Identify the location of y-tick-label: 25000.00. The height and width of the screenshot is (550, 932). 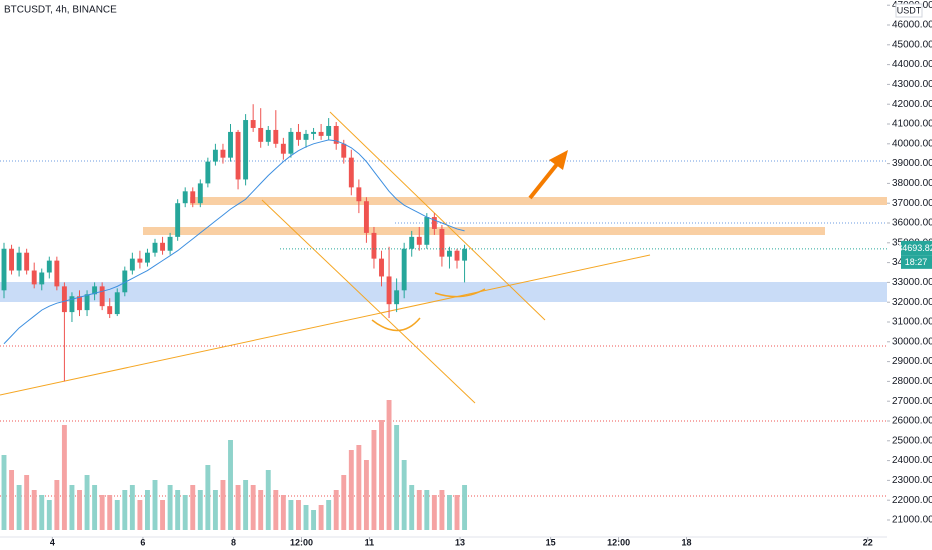
(912, 440).